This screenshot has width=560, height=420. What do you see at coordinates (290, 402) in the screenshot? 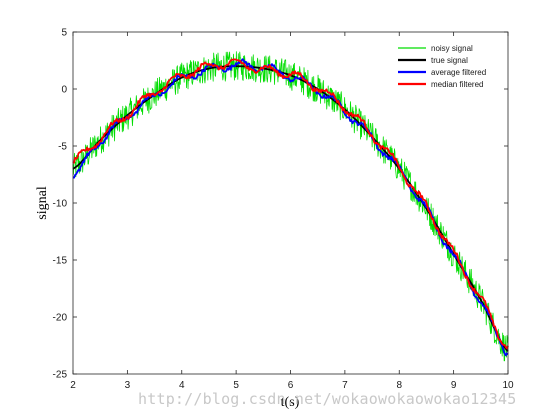
I see `x-axis-label: t(s)` at bounding box center [290, 402].